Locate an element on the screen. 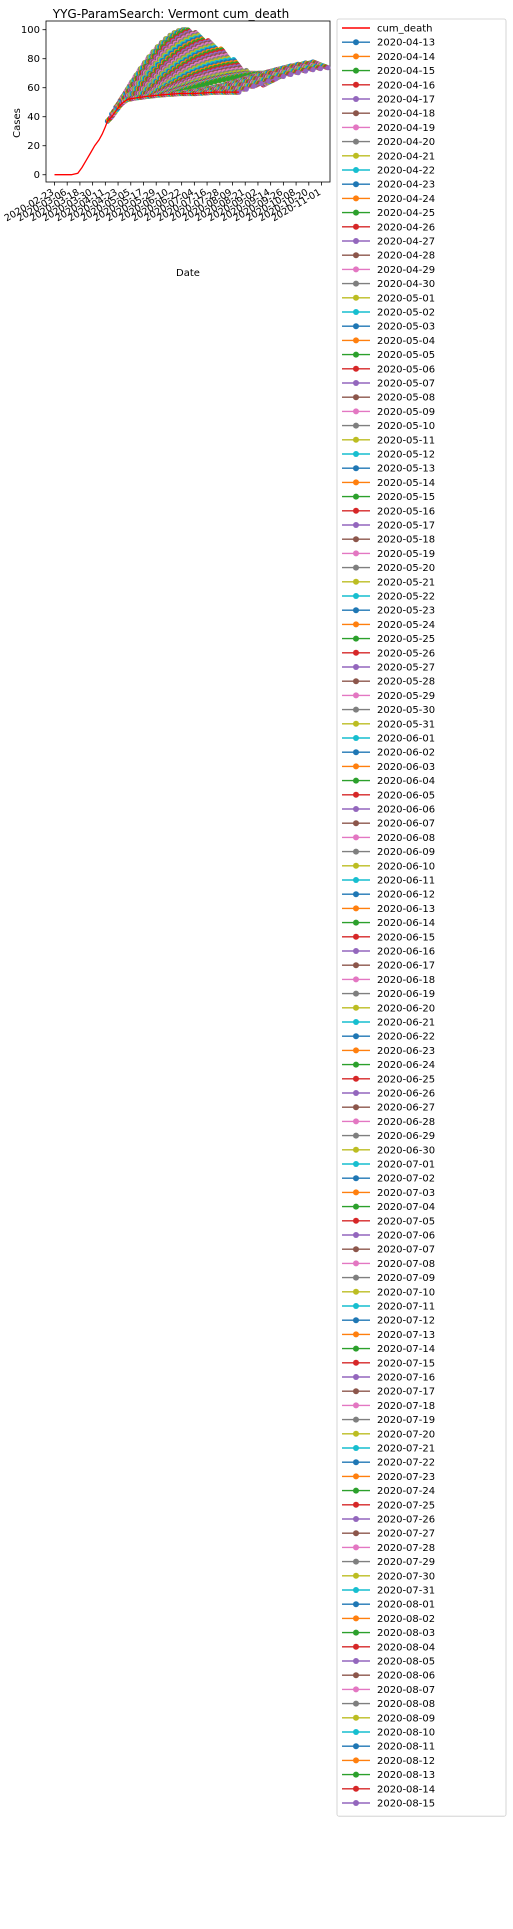 This screenshot has height=1929, width=513. legend-entry: 2020-05-01 is located at coordinates (388, 298).